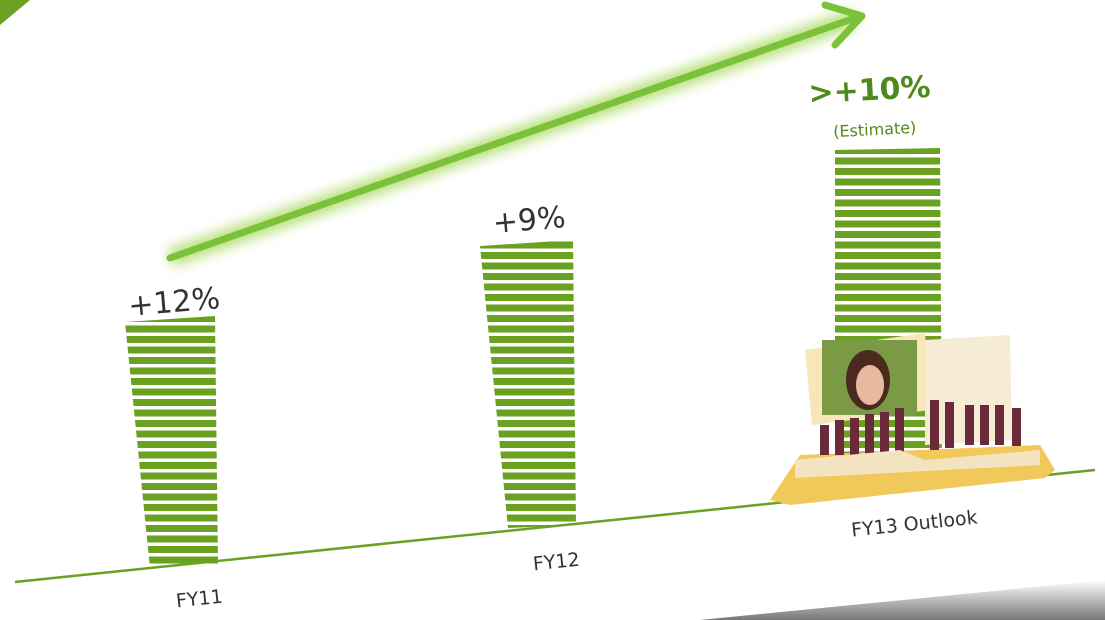  What do you see at coordinates (875, 129) in the screenshot?
I see `estimate-note: (Estimate)` at bounding box center [875, 129].